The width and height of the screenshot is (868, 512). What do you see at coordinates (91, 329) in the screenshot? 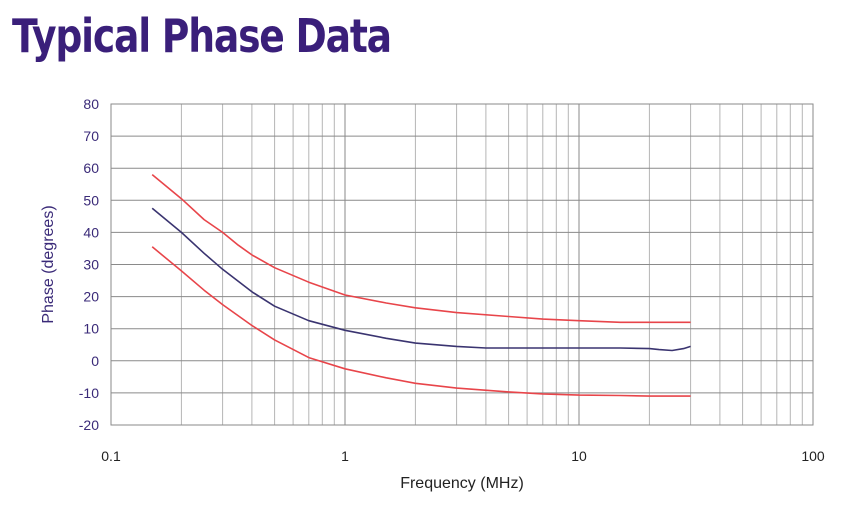
I see `y-tick-label: 10` at bounding box center [91, 329].